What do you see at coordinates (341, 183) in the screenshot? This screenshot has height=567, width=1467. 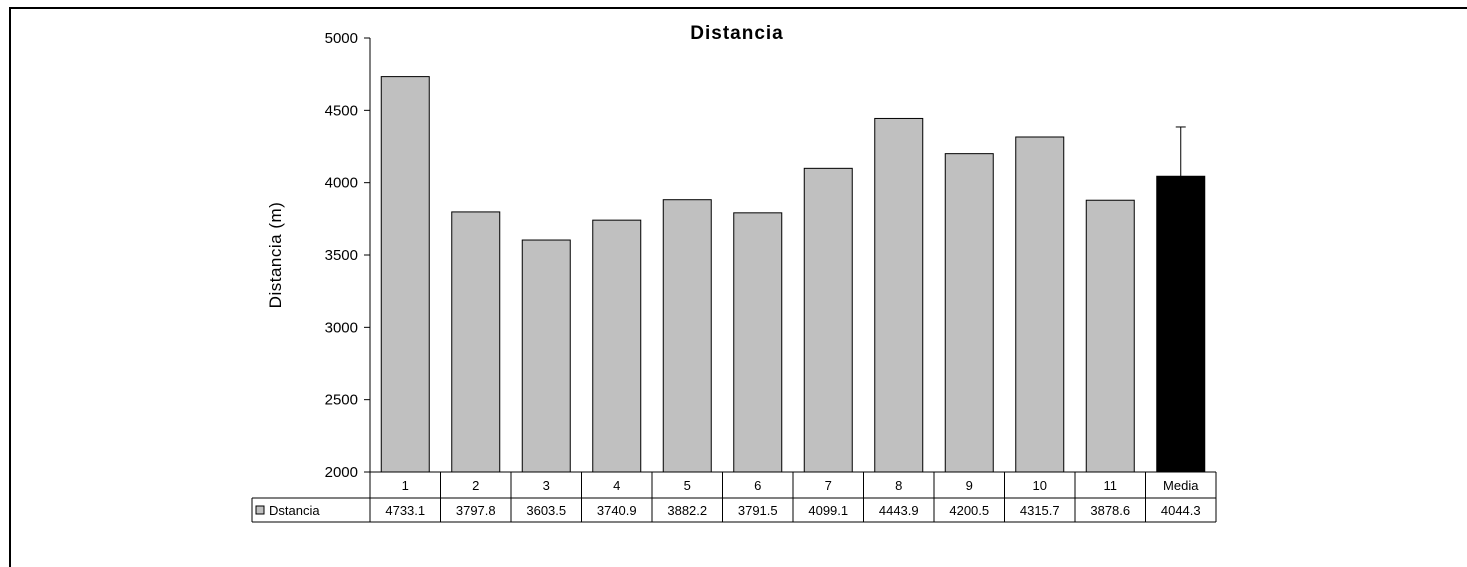 I see `y-tick-label: 4000` at bounding box center [341, 183].